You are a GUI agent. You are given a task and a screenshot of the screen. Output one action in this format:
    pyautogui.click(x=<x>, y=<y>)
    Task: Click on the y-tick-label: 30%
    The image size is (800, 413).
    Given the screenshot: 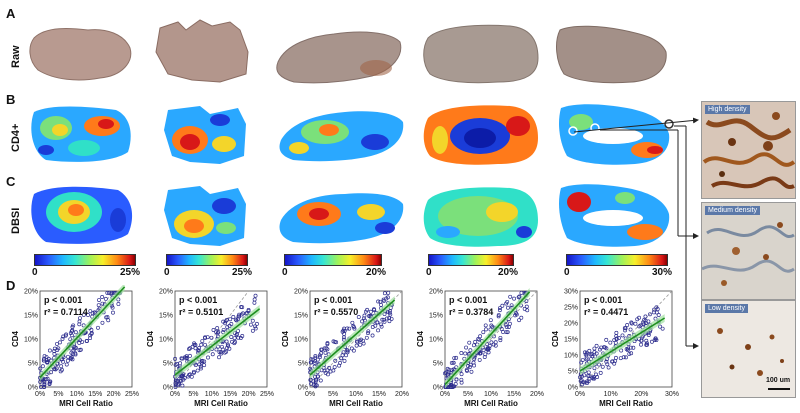 What is the action you would take?
    pyautogui.click(x=571, y=292)
    